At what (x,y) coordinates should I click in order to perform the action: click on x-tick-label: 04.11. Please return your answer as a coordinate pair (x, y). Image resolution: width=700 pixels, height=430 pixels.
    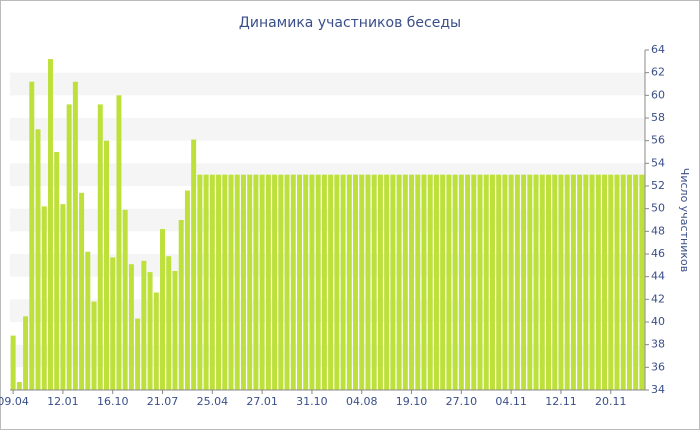
    Looking at the image, I should click on (511, 401).